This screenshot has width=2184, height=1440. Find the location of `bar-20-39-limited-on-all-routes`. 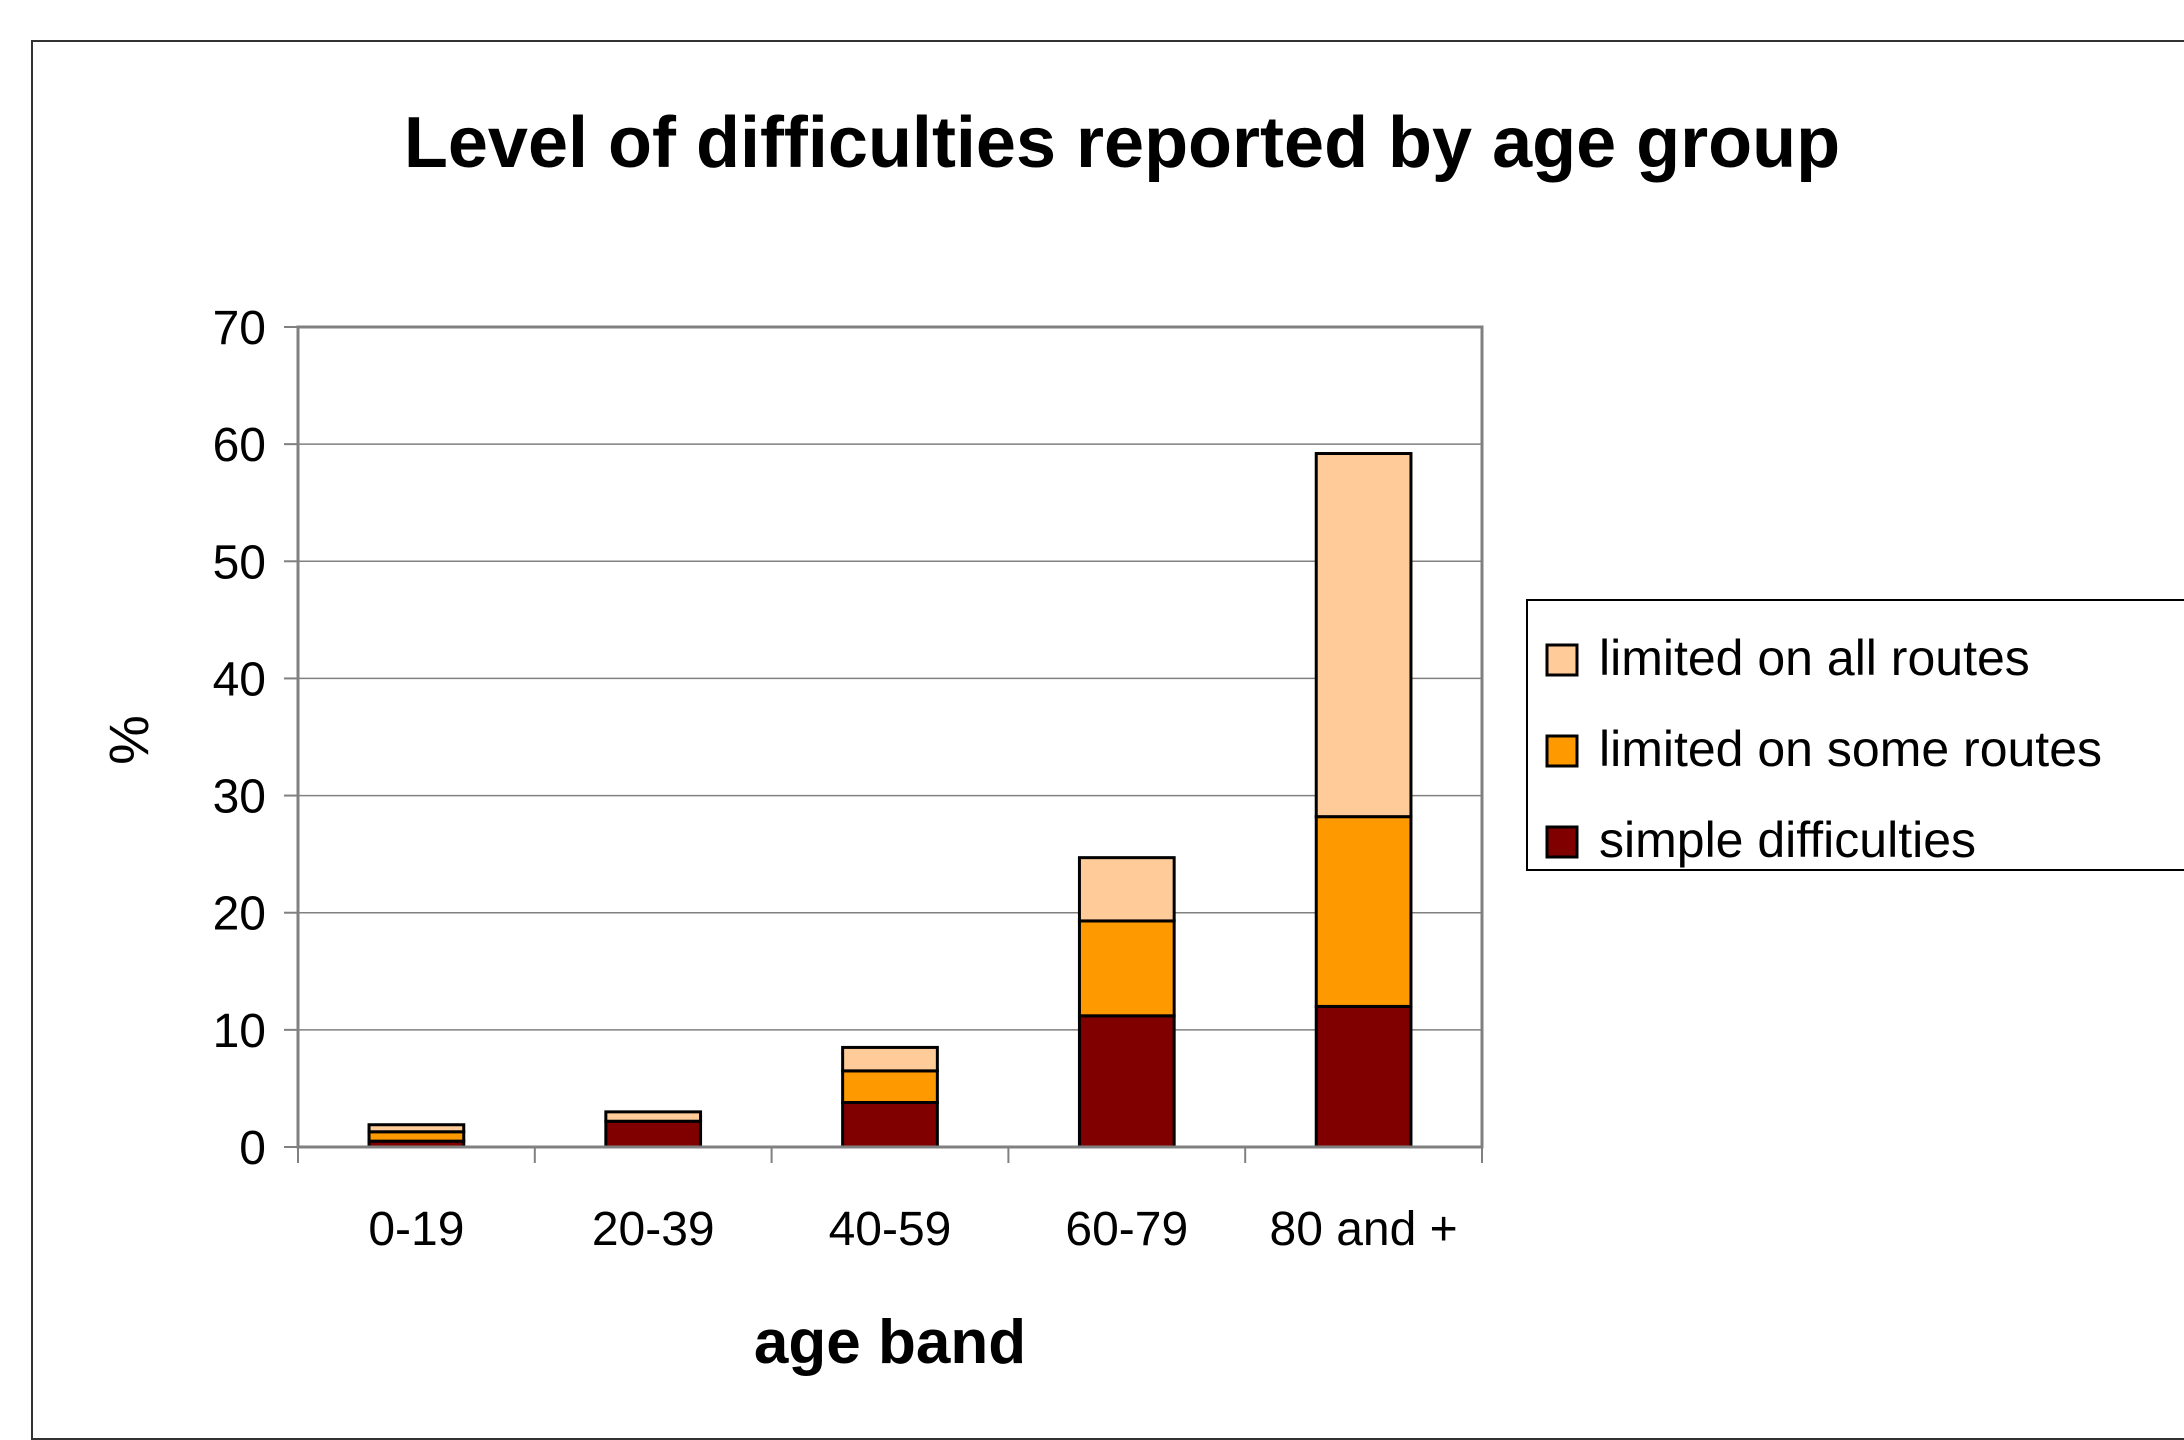

bar-20-39-limited-on-all-routes is located at coordinates (653, 1116).